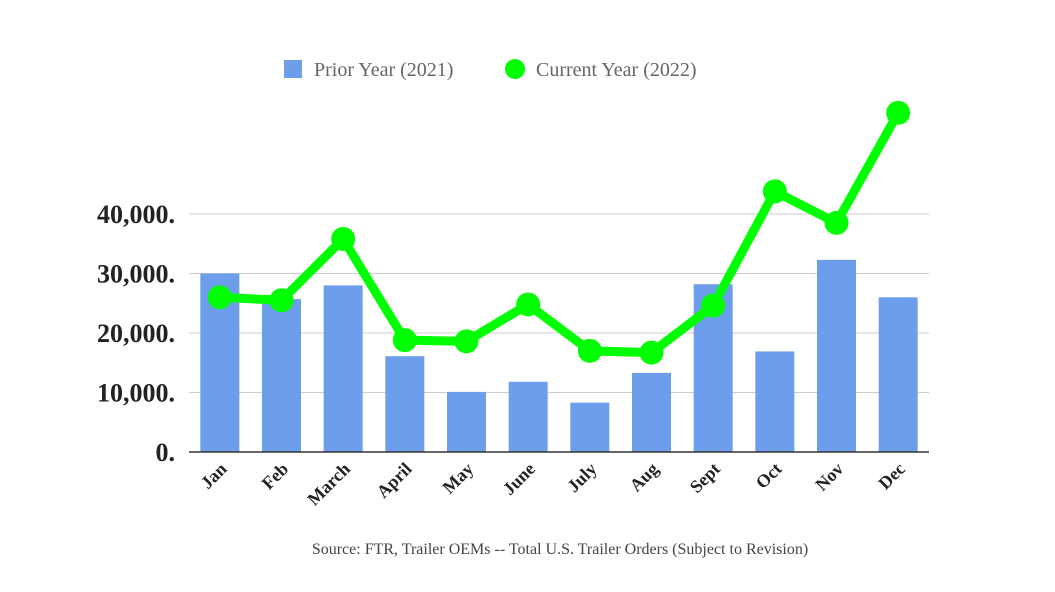  What do you see at coordinates (616, 70) in the screenshot?
I see `legend-label-current-year: Current Year (2022)` at bounding box center [616, 70].